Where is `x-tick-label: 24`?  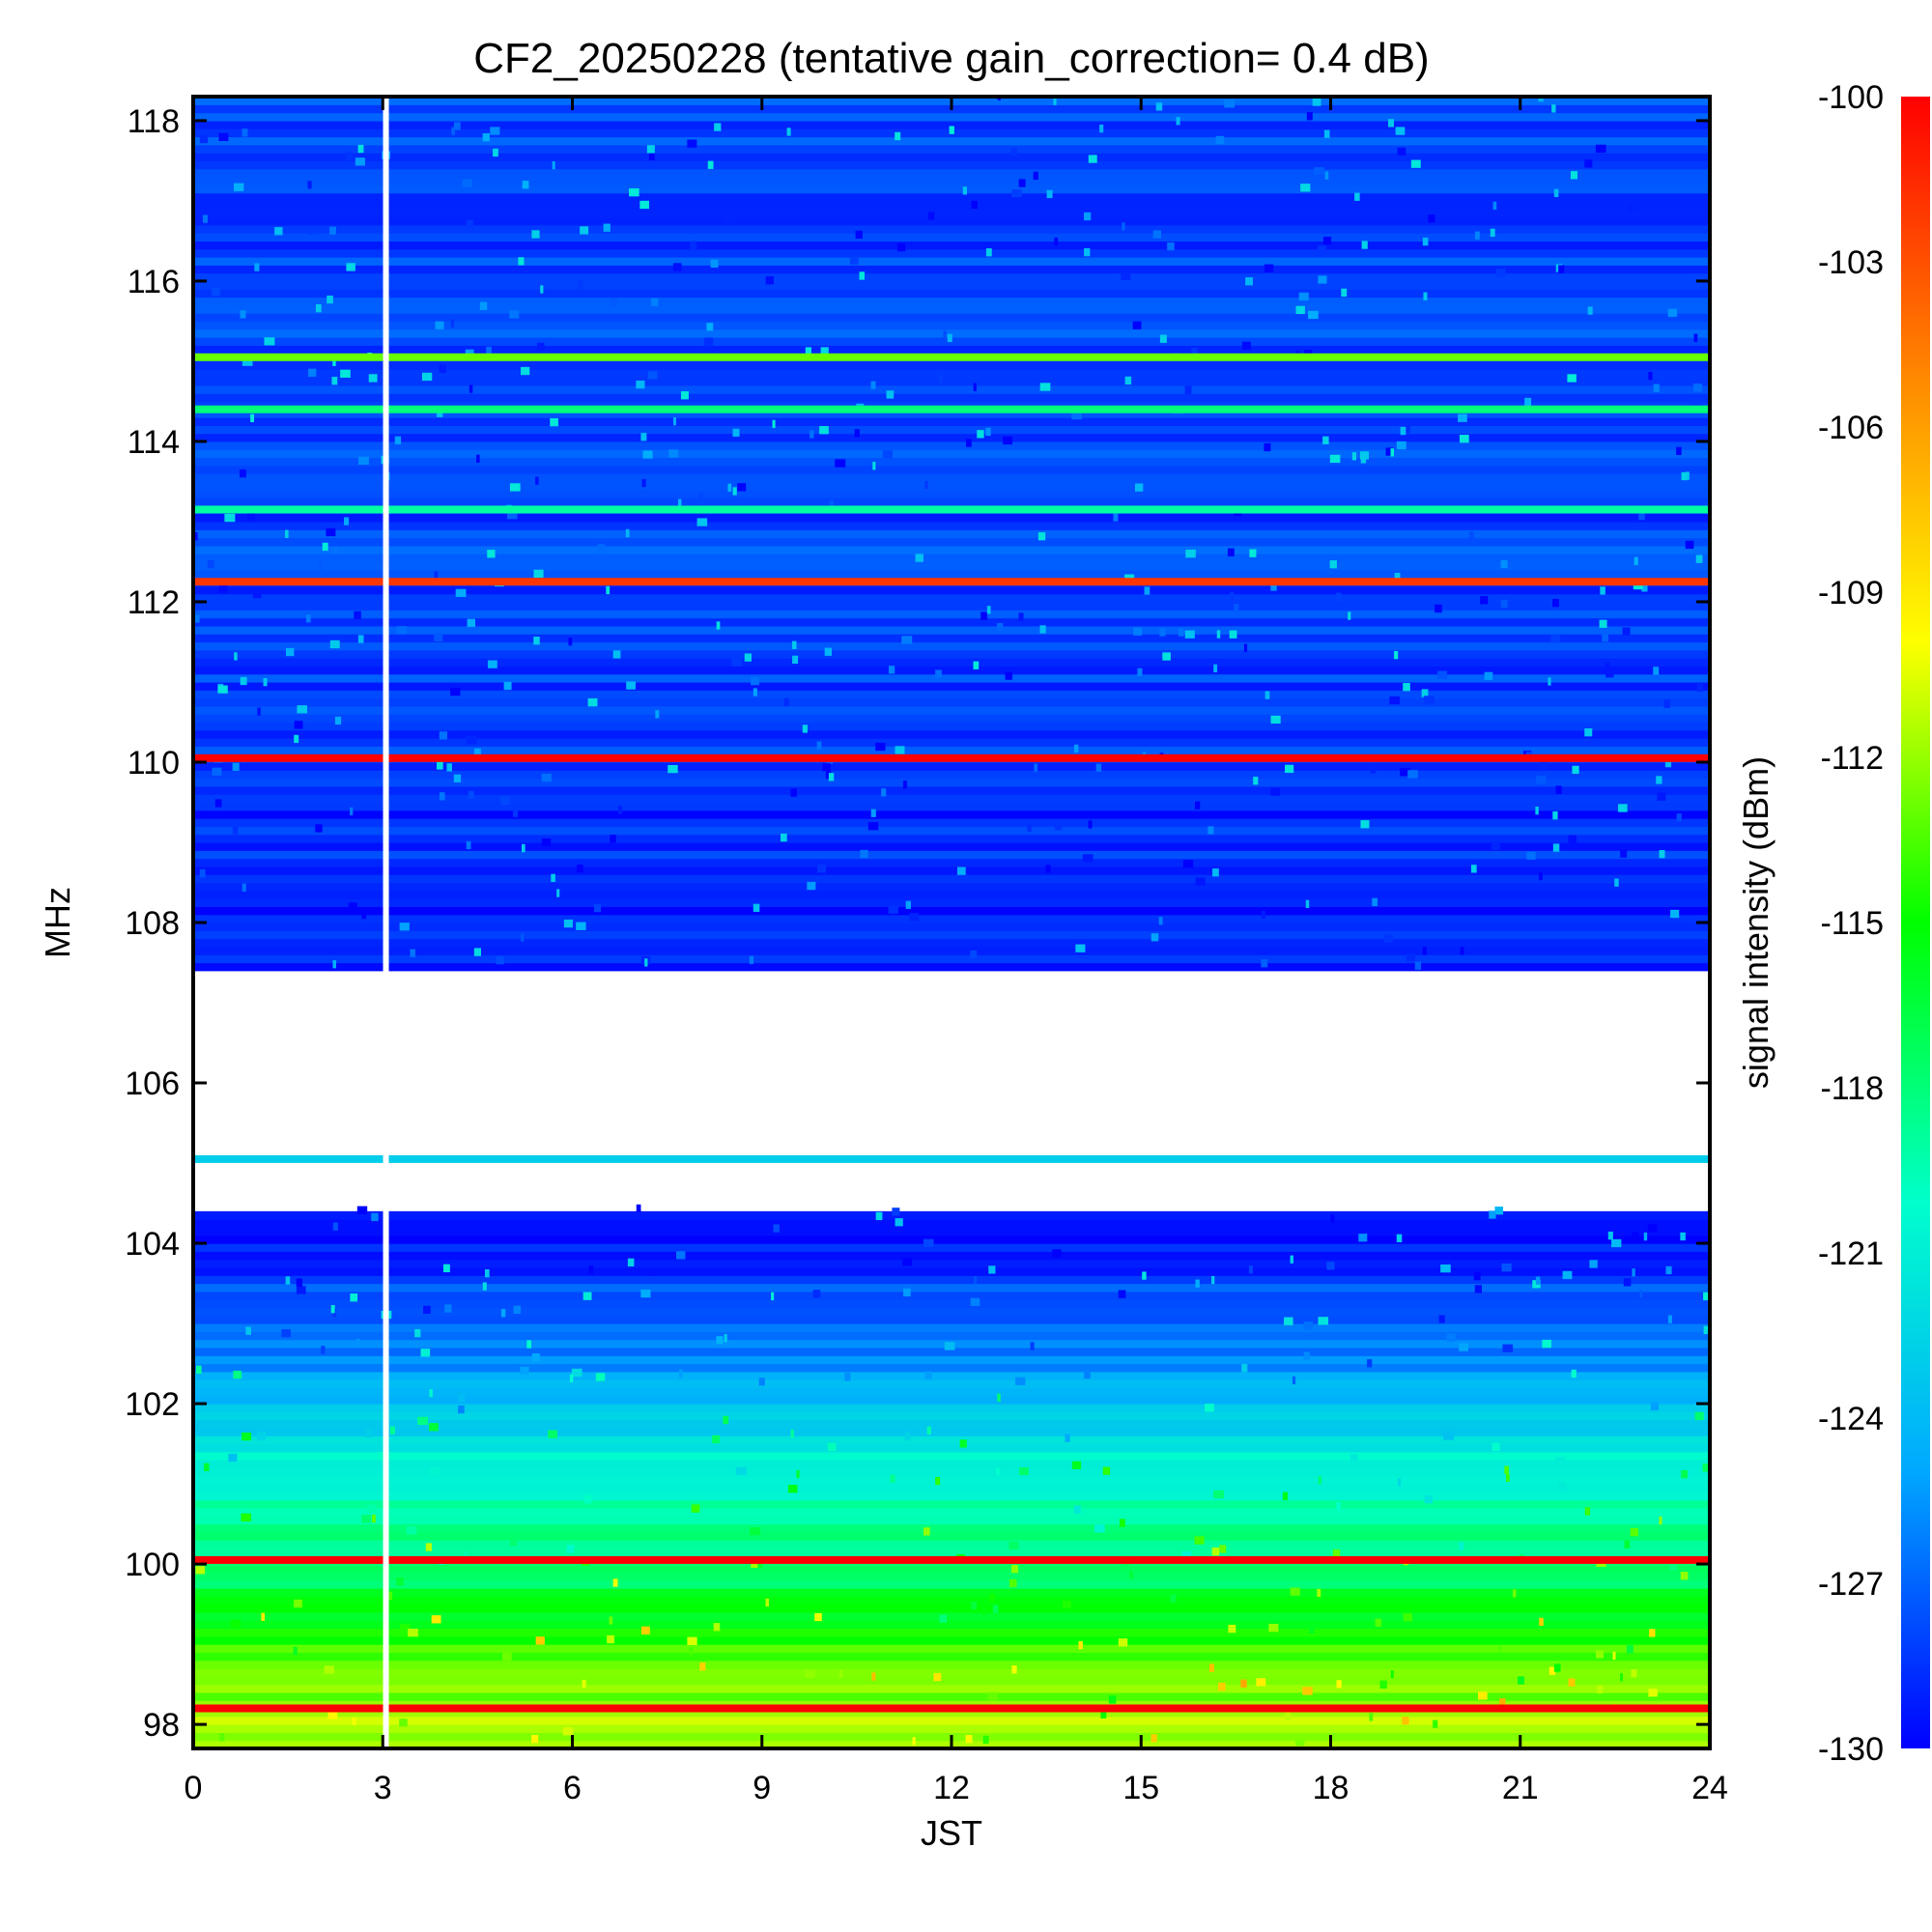
x-tick-label: 24 is located at coordinates (1709, 1788).